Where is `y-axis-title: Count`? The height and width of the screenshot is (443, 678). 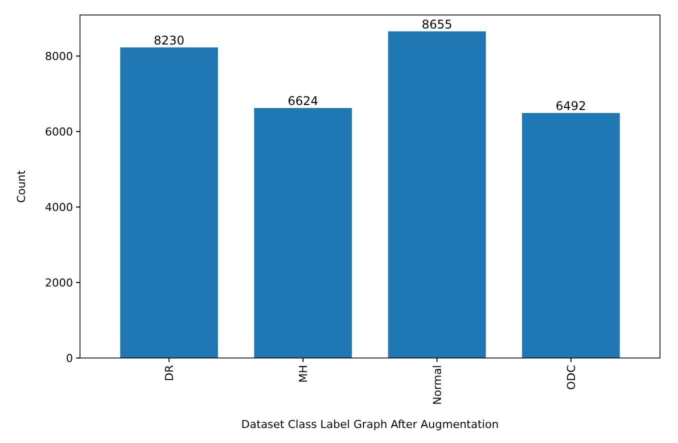 y-axis-title: Count is located at coordinates (21, 186).